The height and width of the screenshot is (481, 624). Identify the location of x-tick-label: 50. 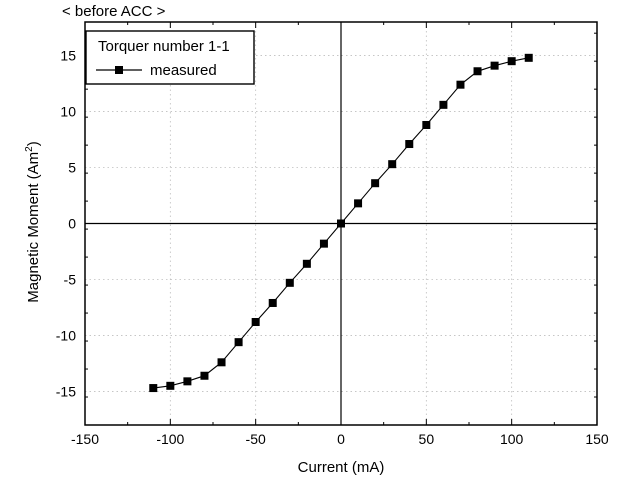
(427, 439).